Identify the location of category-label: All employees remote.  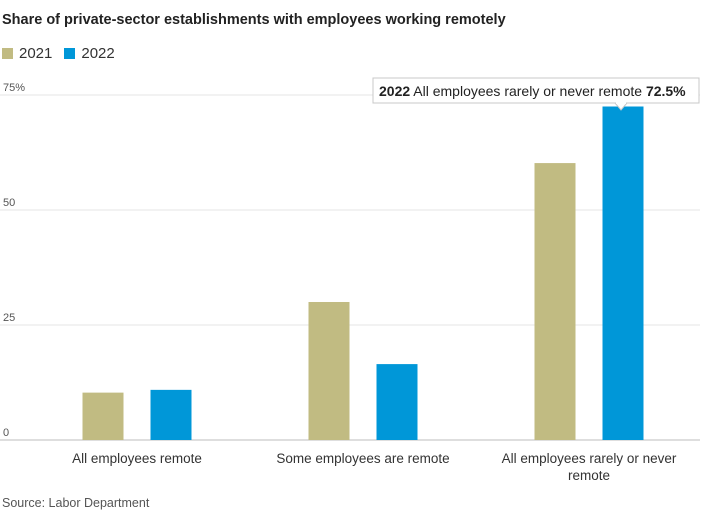
(137, 458).